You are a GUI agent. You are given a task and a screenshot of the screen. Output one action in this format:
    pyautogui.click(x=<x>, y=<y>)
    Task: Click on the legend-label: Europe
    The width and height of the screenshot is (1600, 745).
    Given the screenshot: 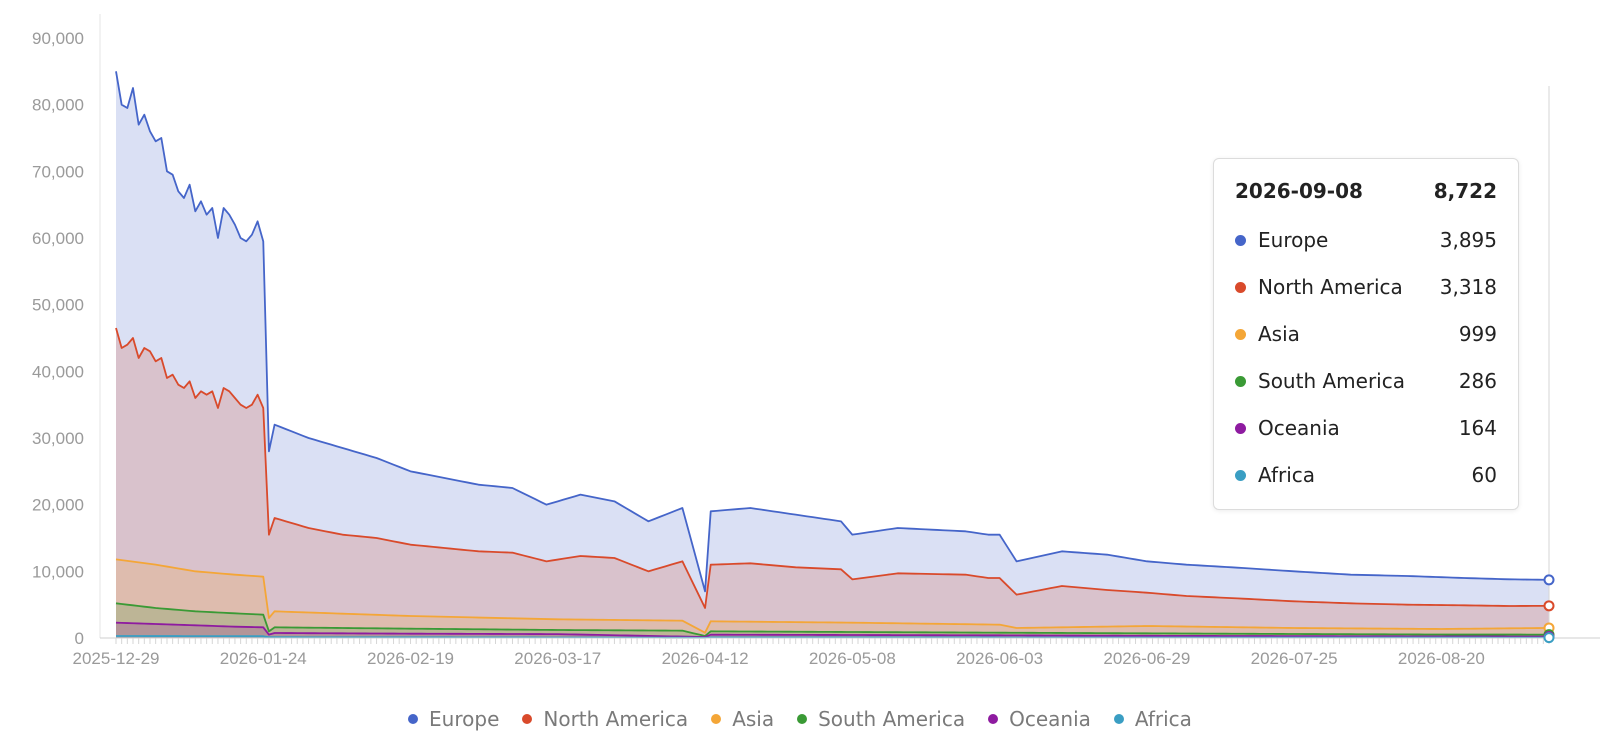 What is the action you would take?
    pyautogui.click(x=464, y=719)
    